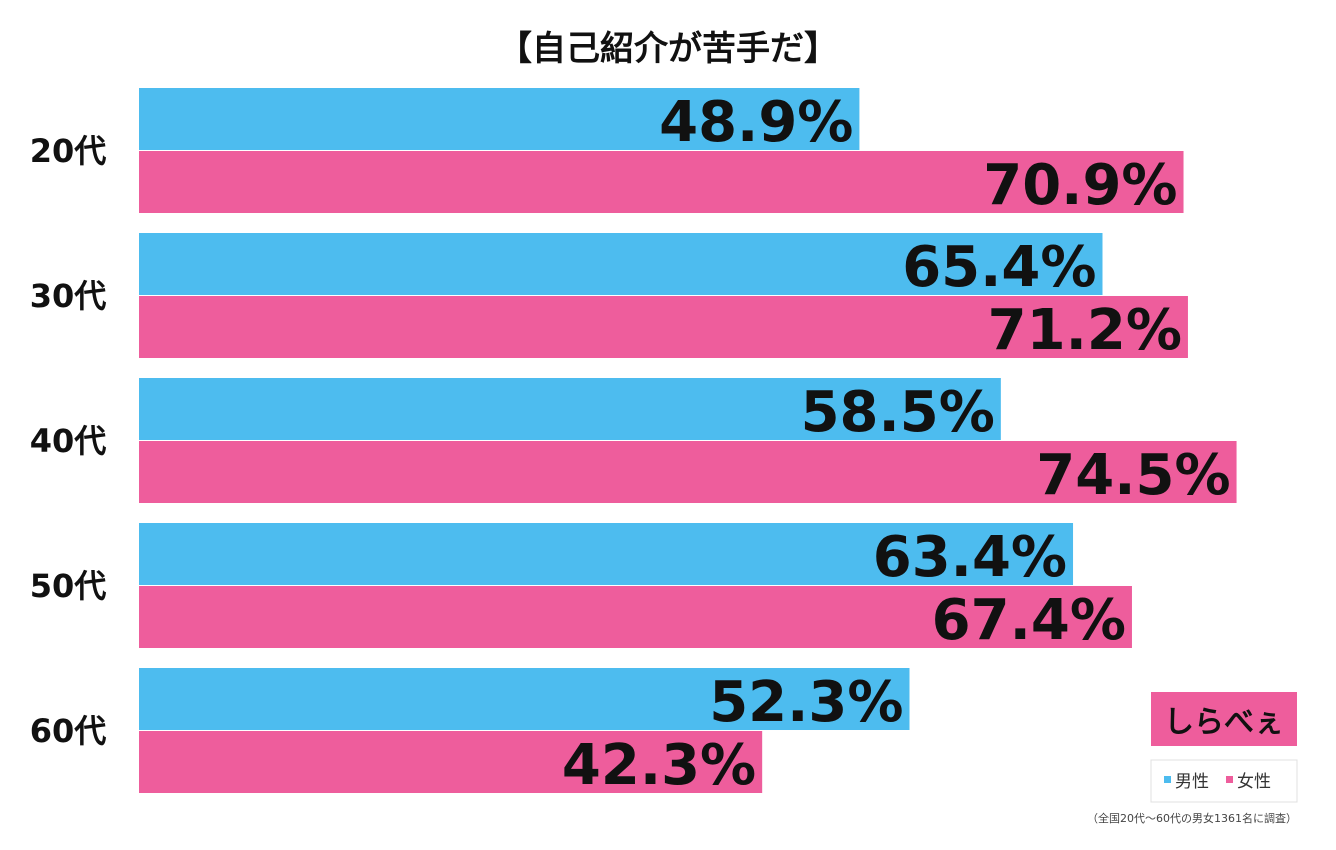  I want to click on legend-label: 男性, so click(1192, 782).